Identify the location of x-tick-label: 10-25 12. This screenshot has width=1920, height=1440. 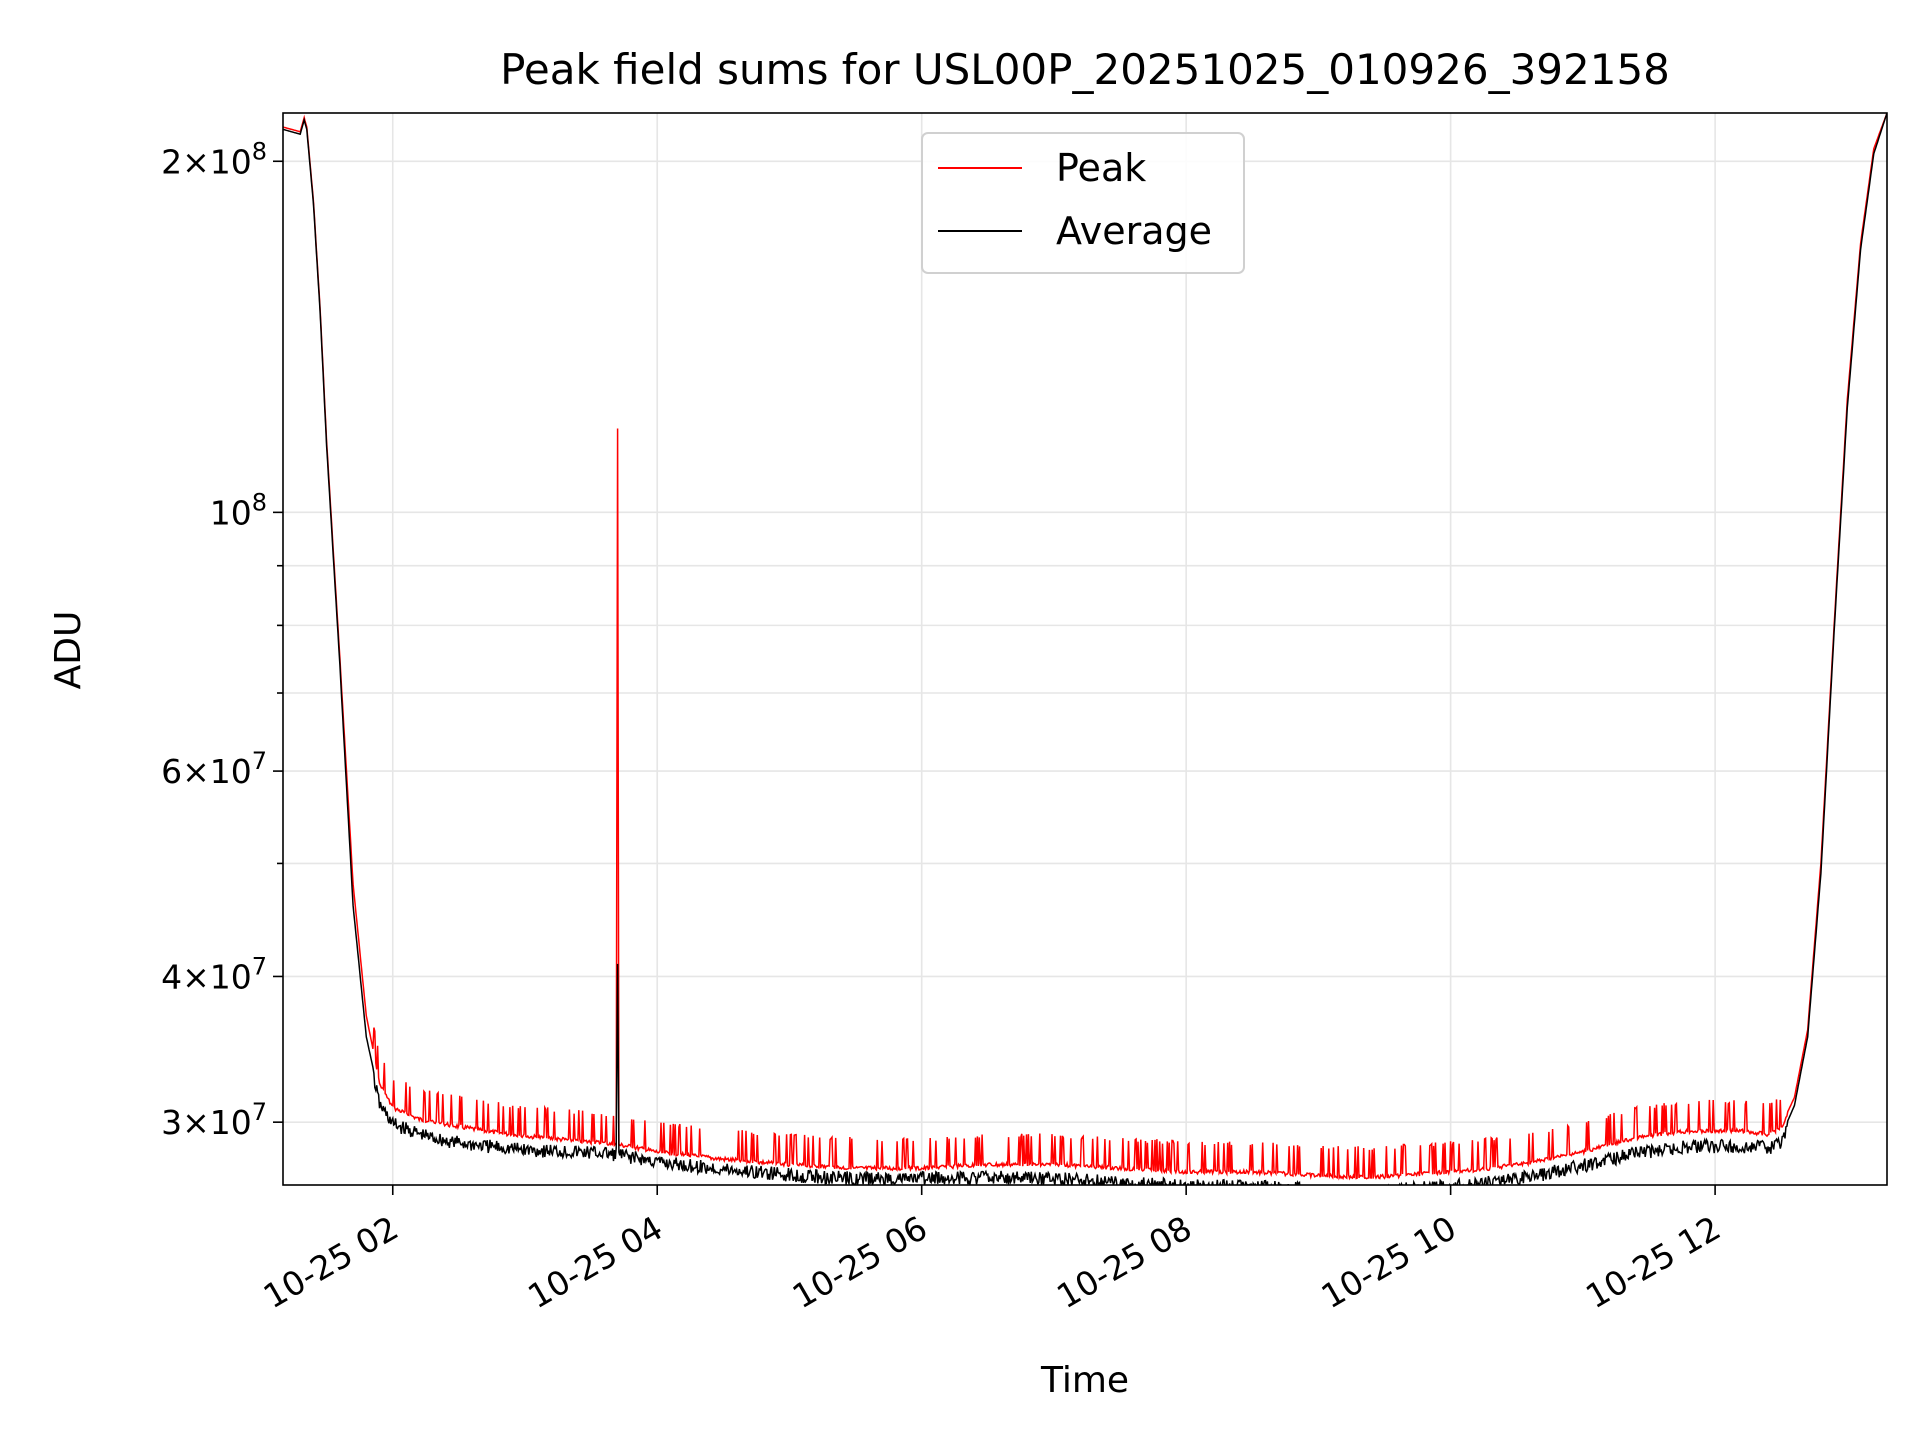
(1653, 1262).